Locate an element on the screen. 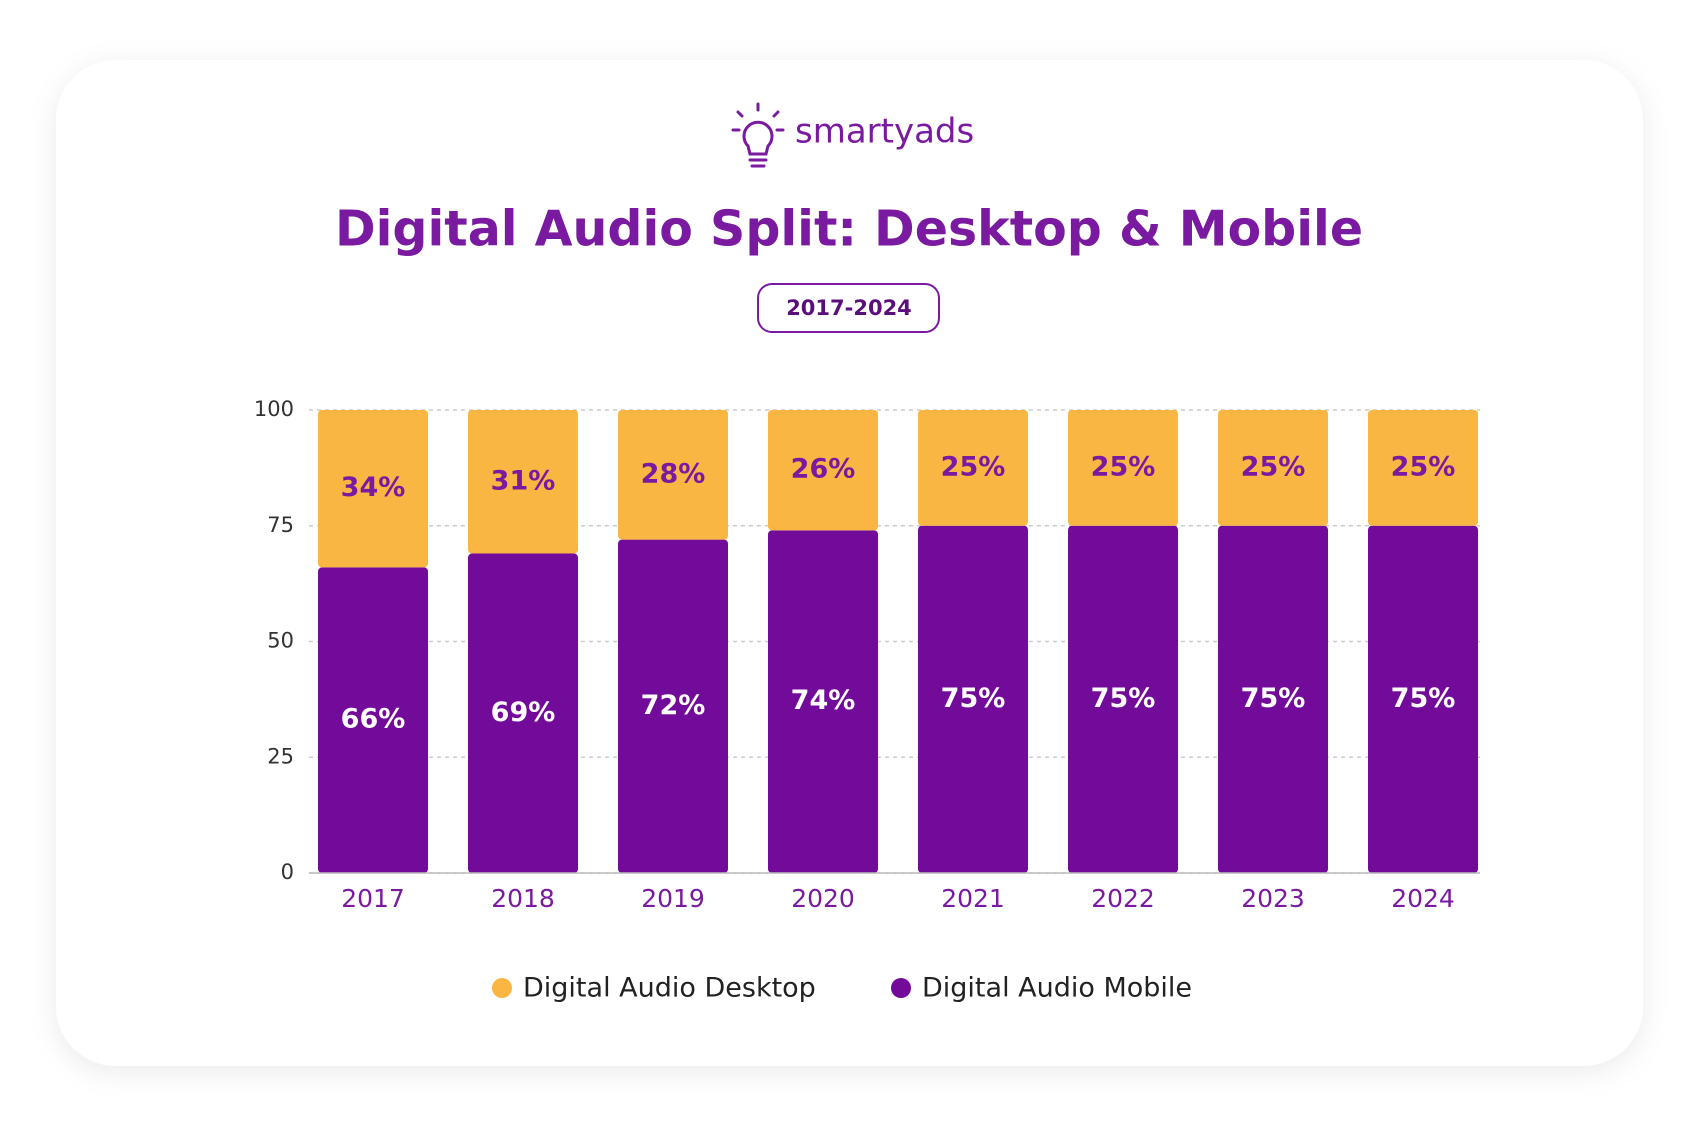 Image resolution: width=1700 pixels, height=1126 pixels. subtitle-badge is located at coordinates (848, 308).